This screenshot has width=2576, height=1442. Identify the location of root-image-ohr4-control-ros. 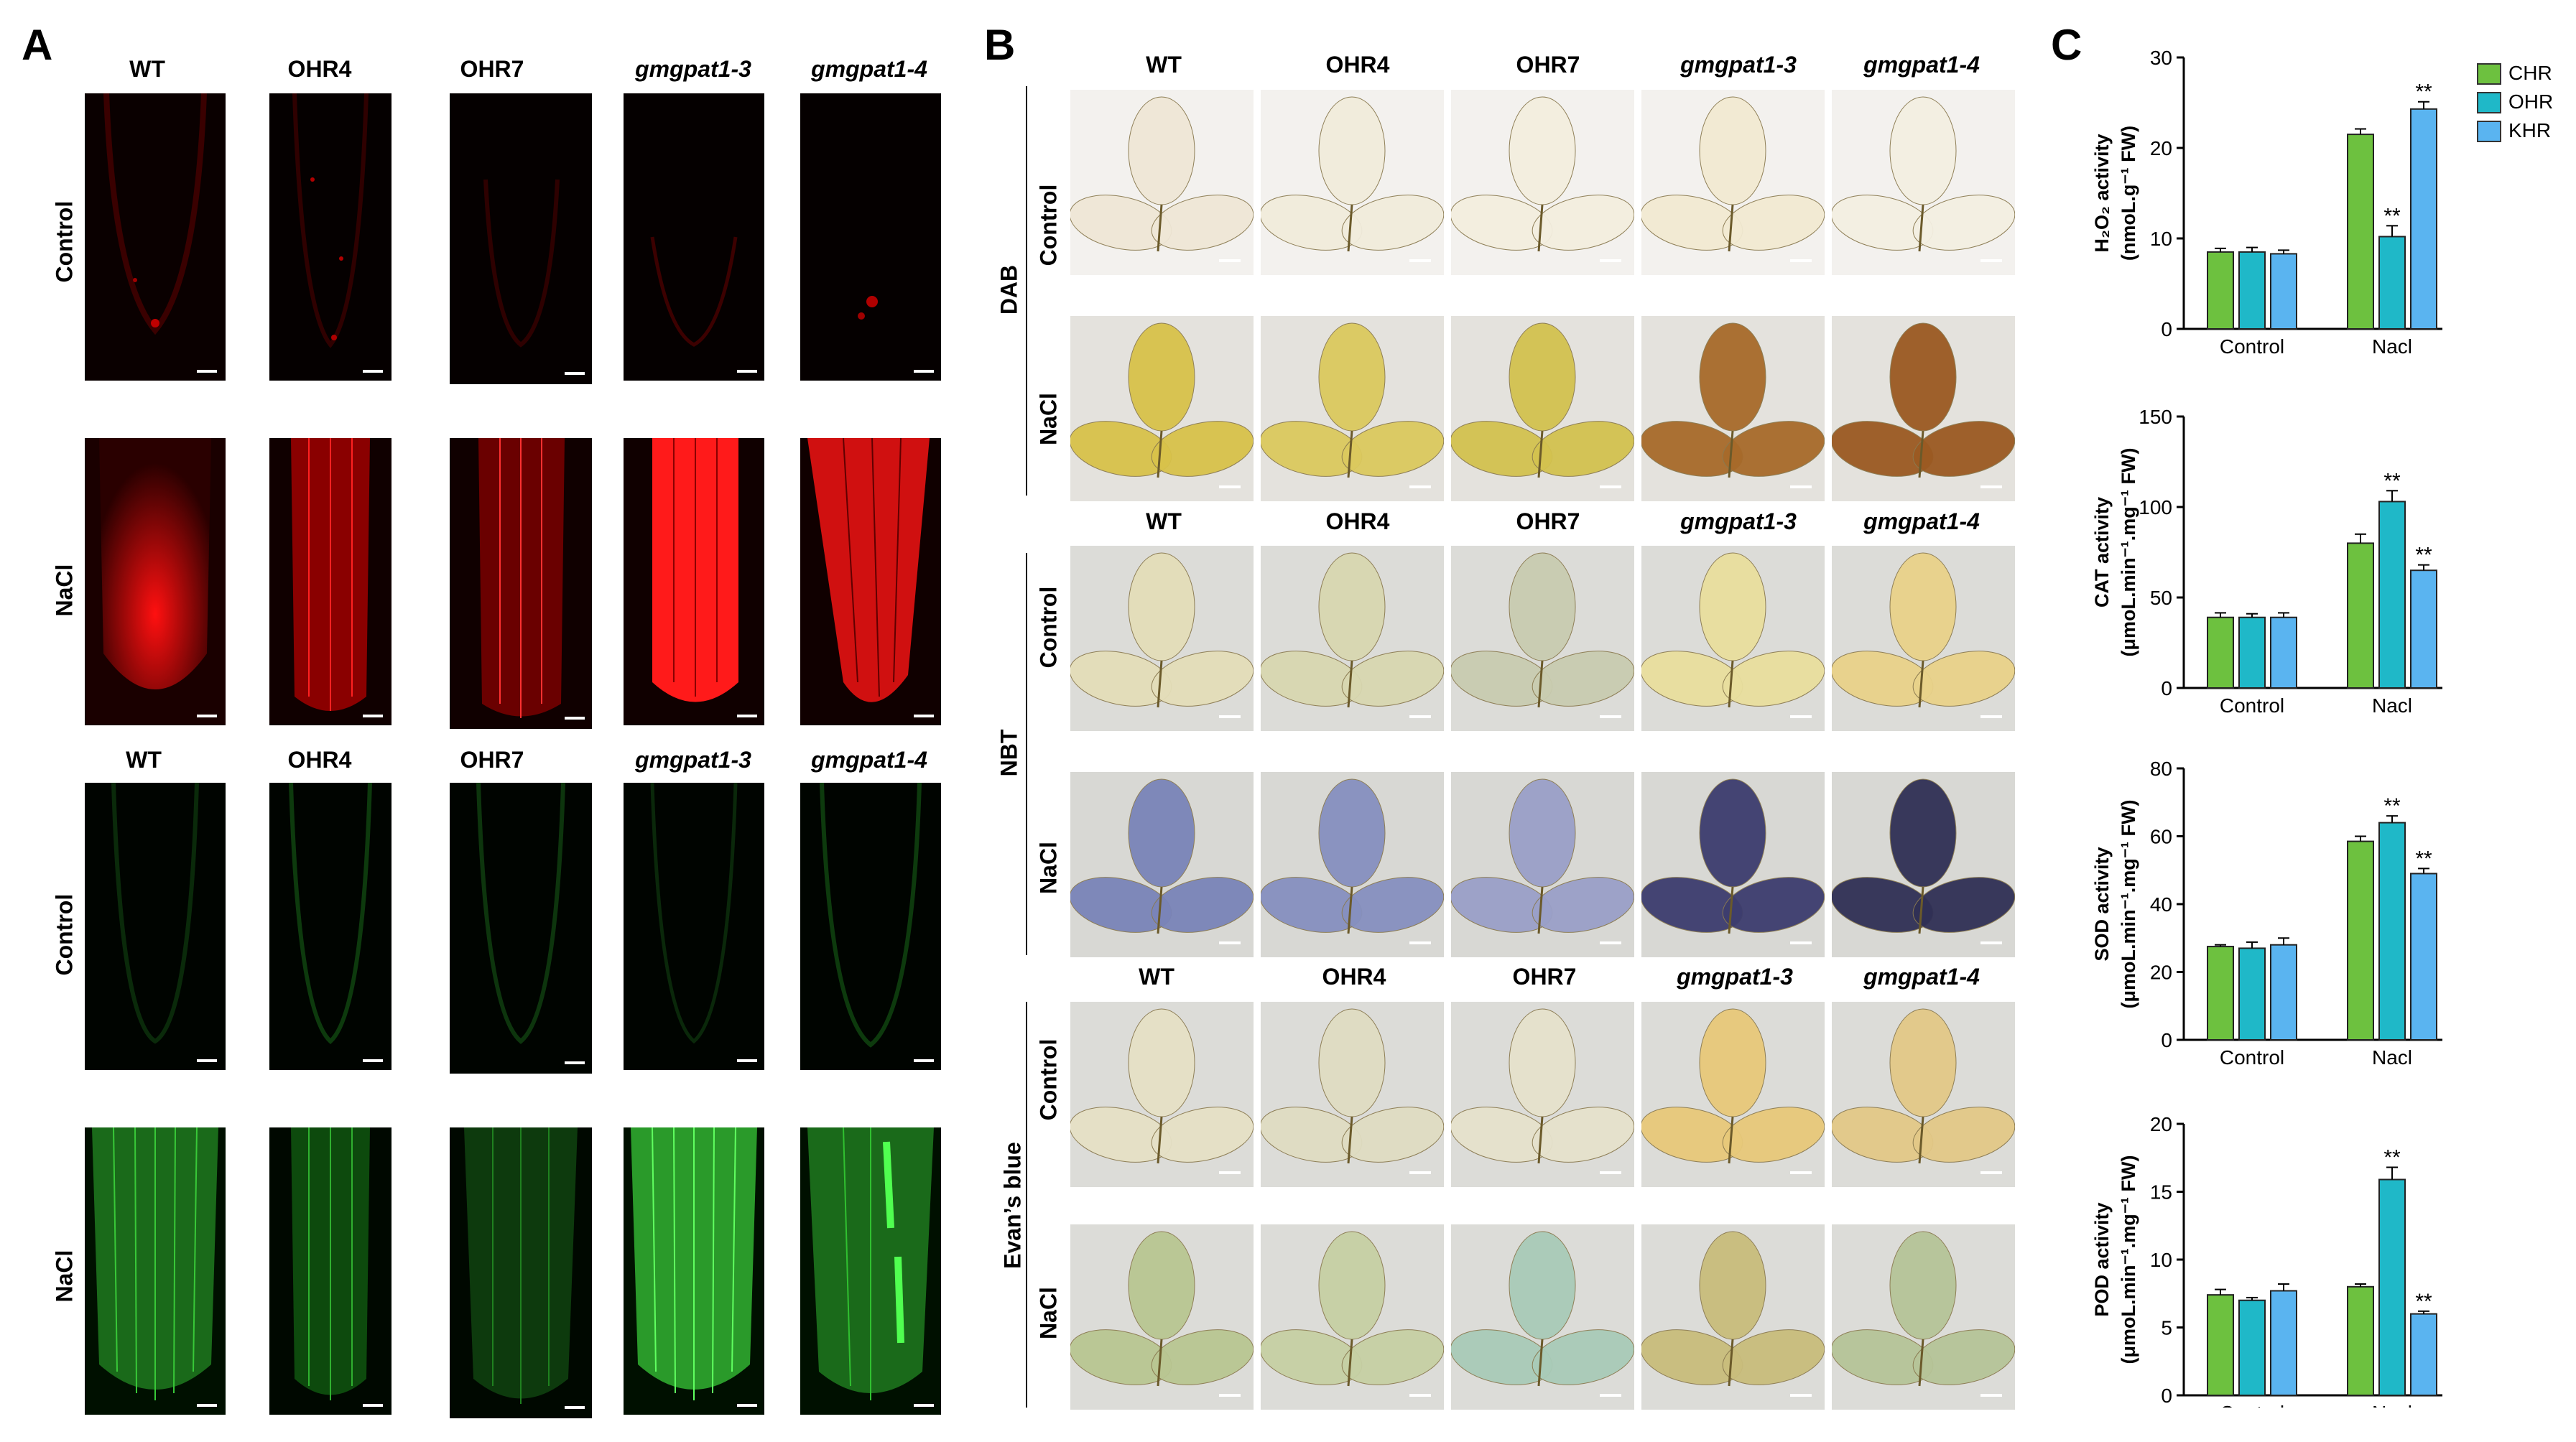
(330, 237).